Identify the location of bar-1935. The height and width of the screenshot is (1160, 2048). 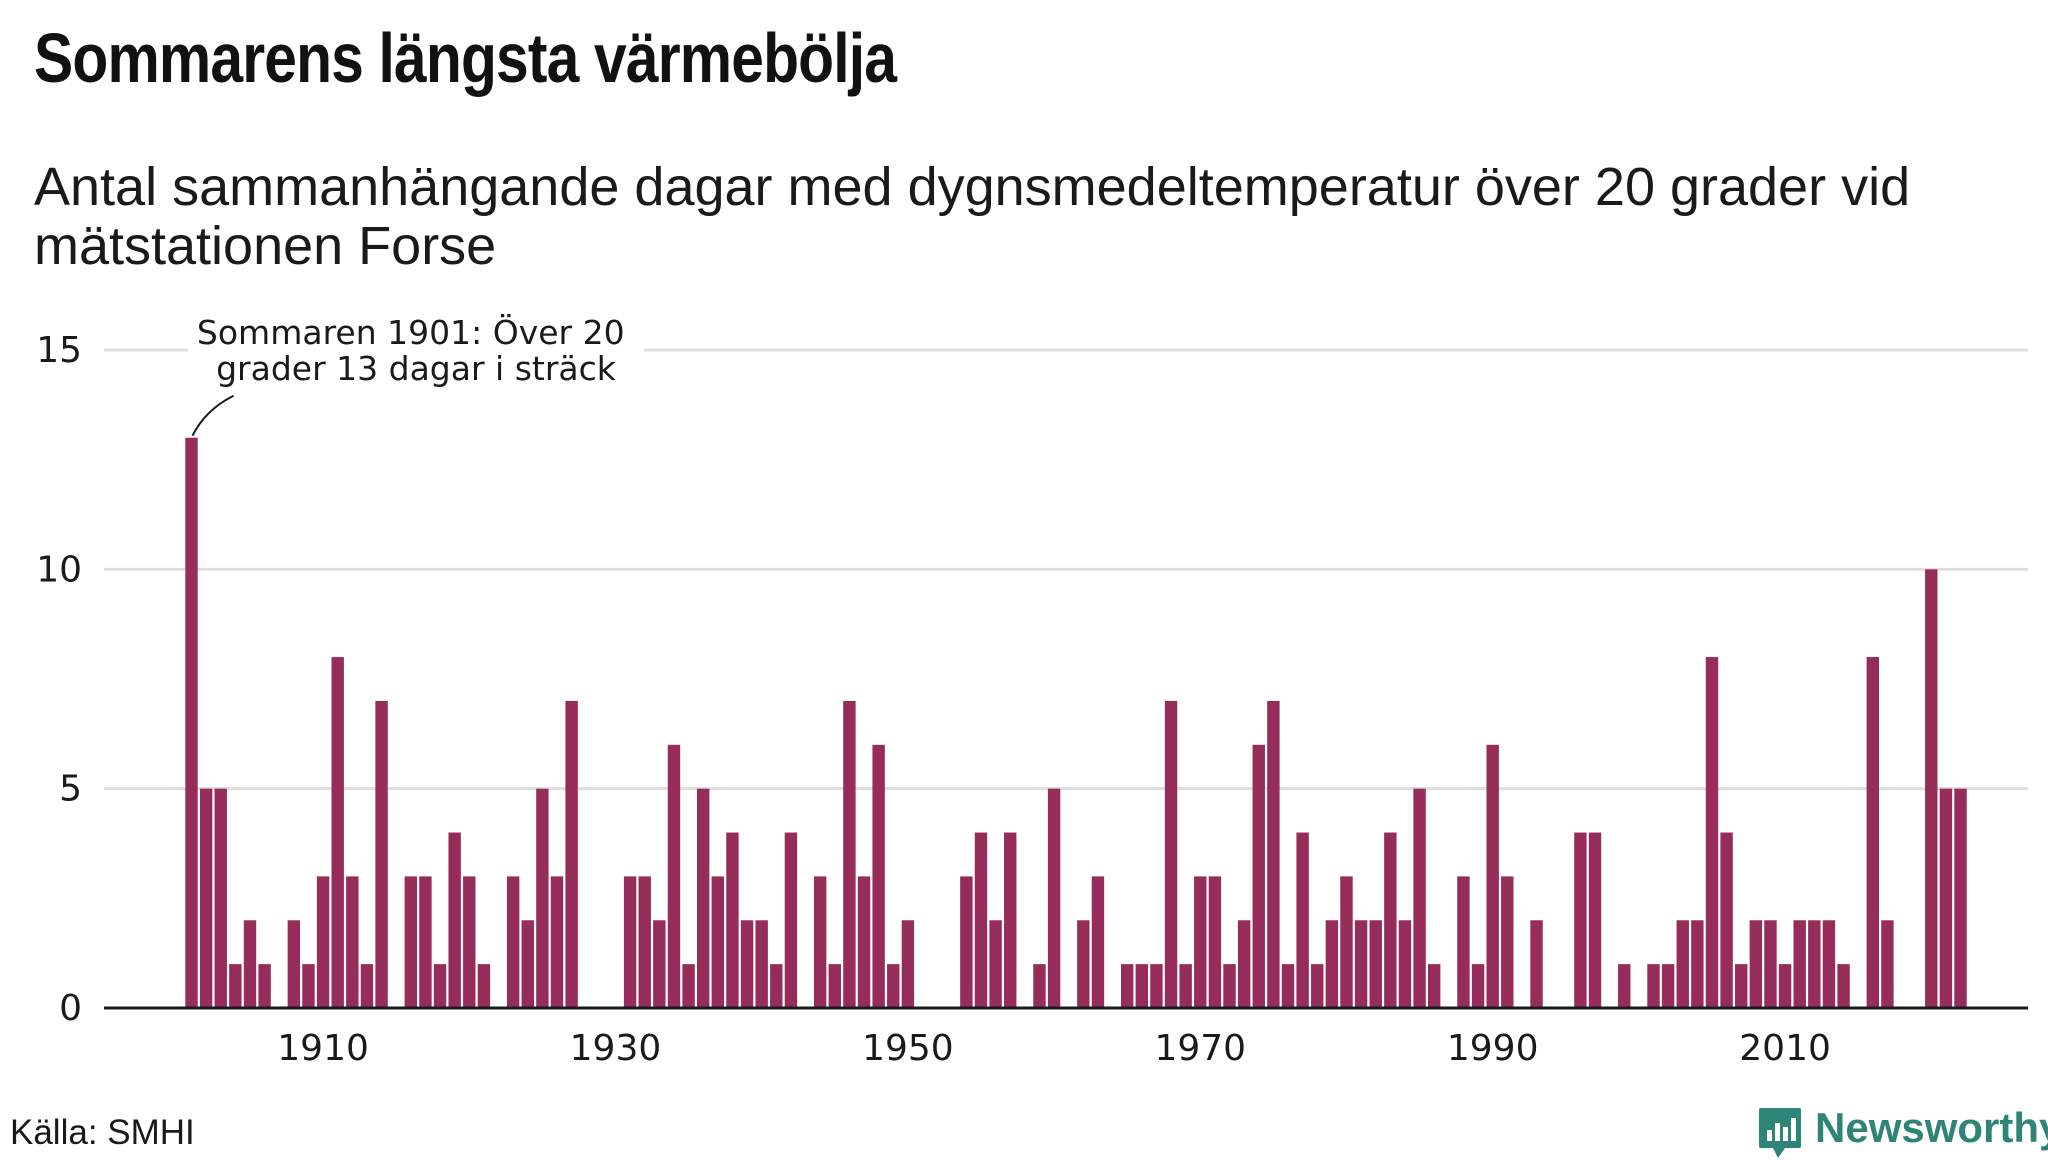
(688, 986).